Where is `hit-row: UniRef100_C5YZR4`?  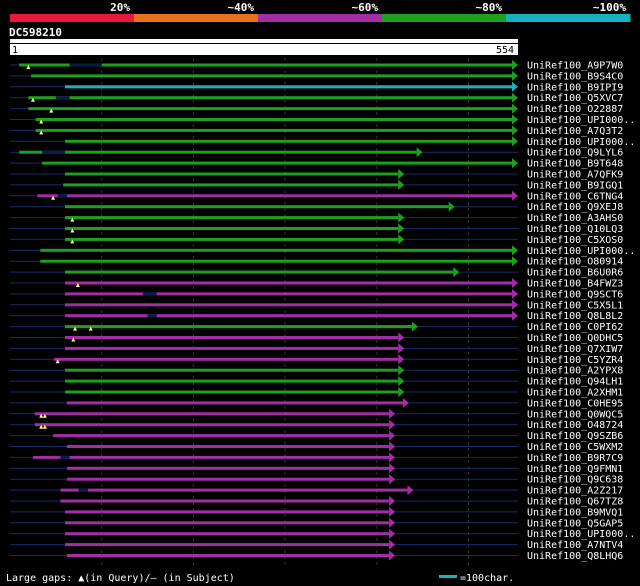 hit-row: UniRef100_C5YZR4 is located at coordinates (316, 360).